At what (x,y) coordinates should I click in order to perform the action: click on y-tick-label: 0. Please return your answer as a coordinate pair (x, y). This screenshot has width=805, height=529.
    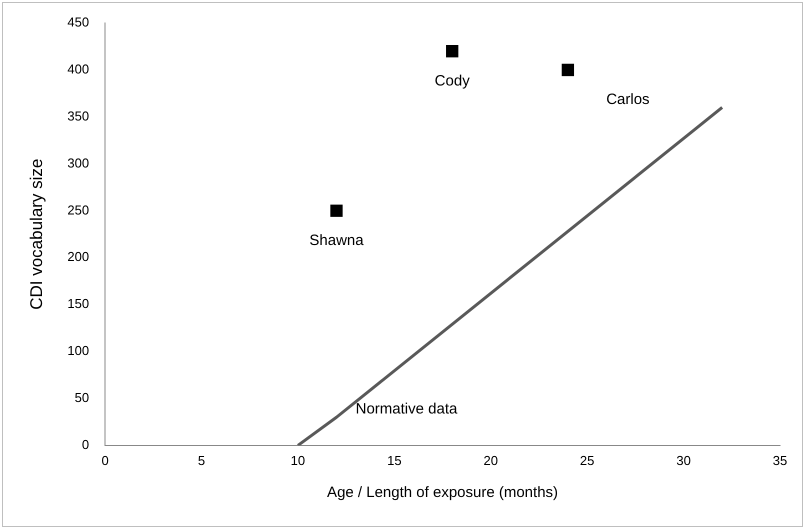
    Looking at the image, I should click on (86, 444).